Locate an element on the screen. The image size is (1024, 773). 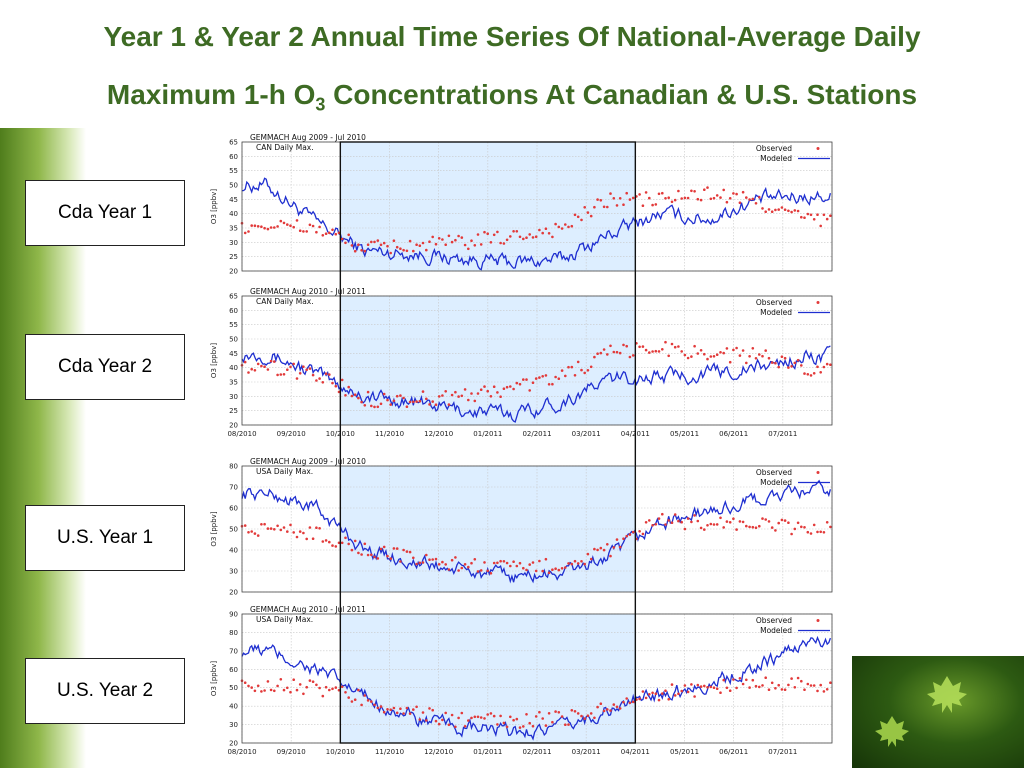
plot-frame is located at coordinates (537, 529).